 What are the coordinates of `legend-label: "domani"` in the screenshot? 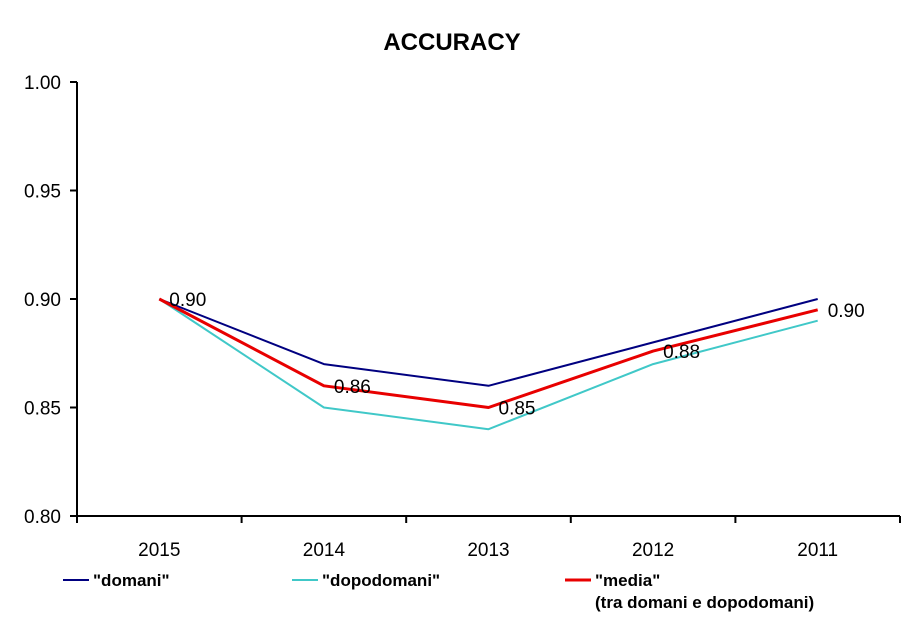 It's located at (131, 580).